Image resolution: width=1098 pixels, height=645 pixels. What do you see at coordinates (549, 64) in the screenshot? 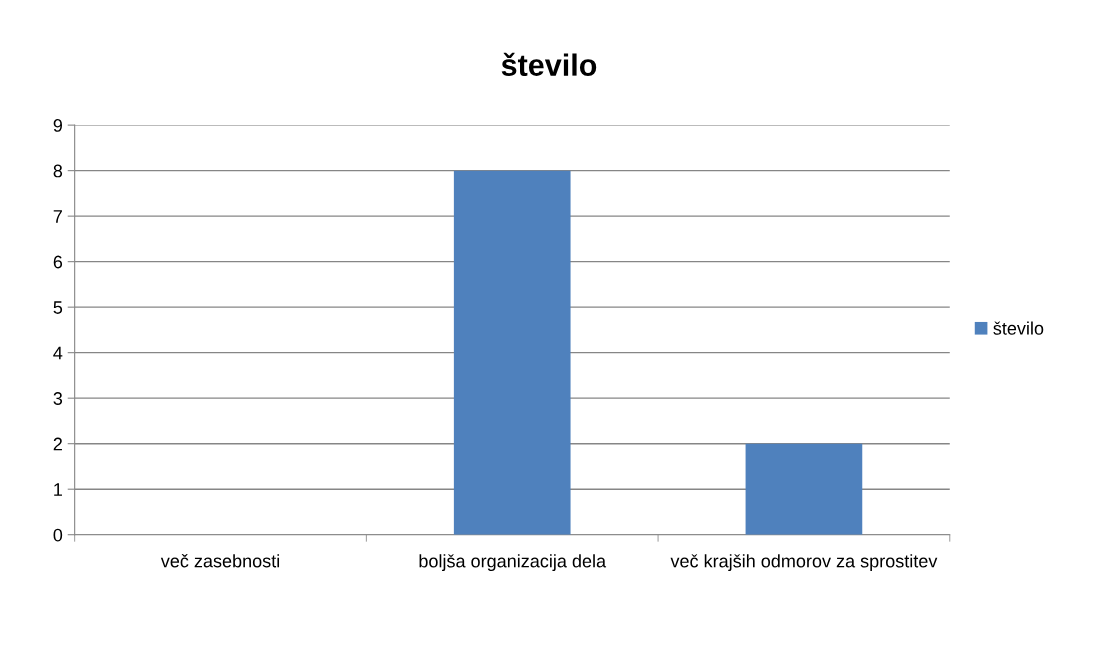
I see `chart-title: število` at bounding box center [549, 64].